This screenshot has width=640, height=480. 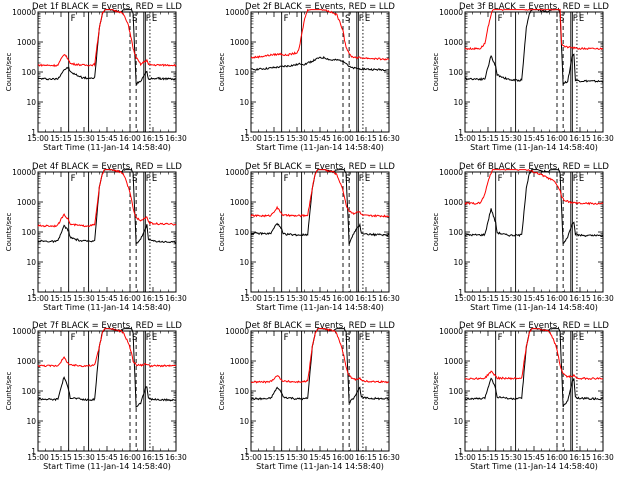 What do you see at coordinates (107, 7) in the screenshot?
I see `plot-title: Det 1f BLACK = Events, RED = LLD` at bounding box center [107, 7].